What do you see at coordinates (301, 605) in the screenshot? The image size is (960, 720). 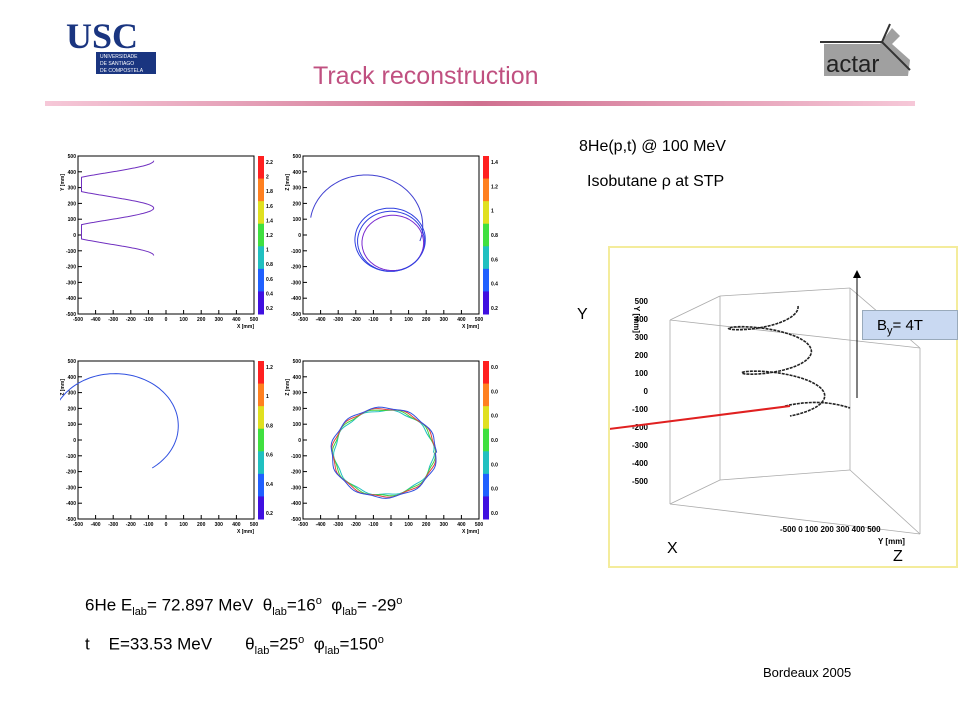 I see `he6-theta-value: =16` at bounding box center [301, 605].